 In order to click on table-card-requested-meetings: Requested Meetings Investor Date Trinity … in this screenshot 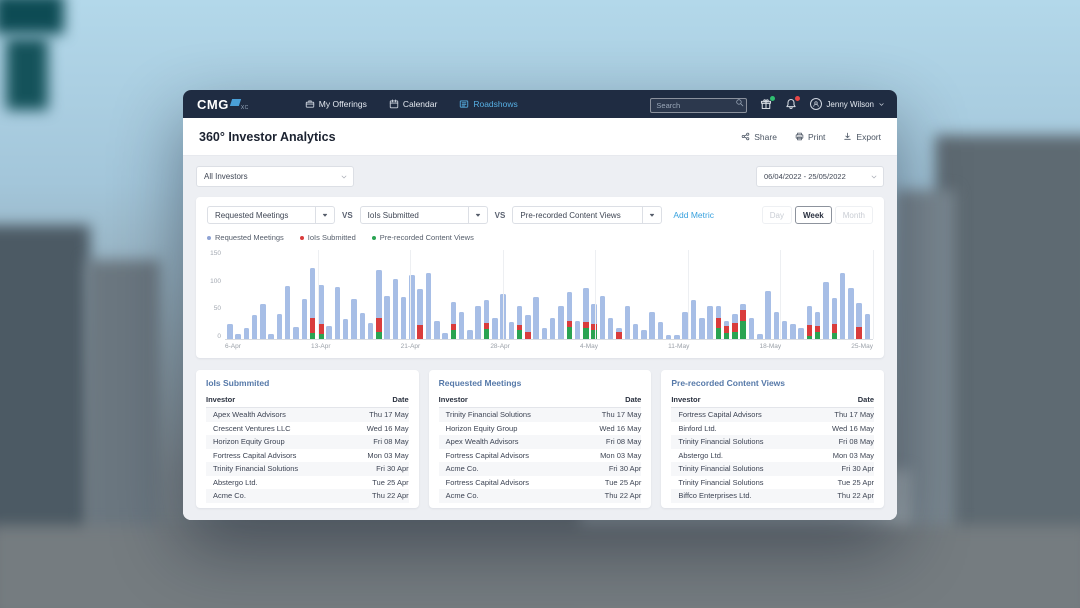, I will do `click(540, 439)`.